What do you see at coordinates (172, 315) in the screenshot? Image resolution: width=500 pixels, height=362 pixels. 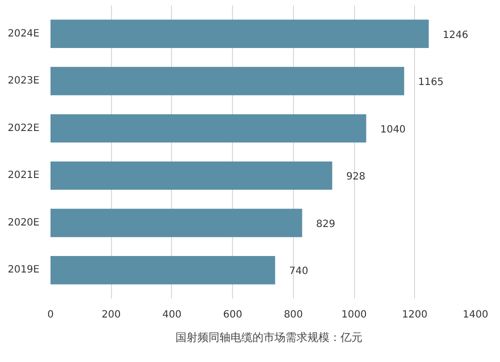 I see `x-tick-label: 400` at bounding box center [172, 315].